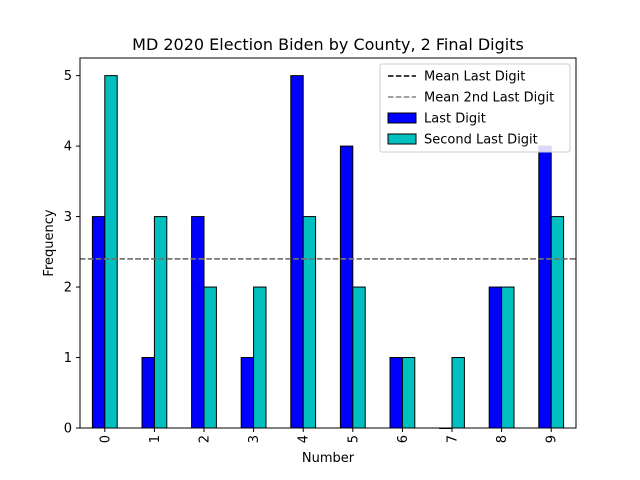  Describe the element at coordinates (353, 439) in the screenshot. I see `x-tick-label: 5` at that location.